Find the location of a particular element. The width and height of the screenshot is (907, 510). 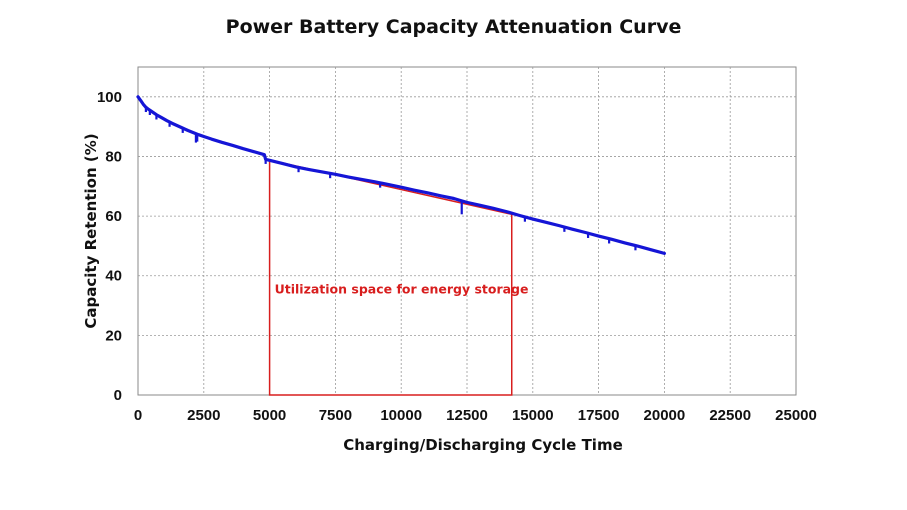

x-tick-label: 0 is located at coordinates (138, 415).